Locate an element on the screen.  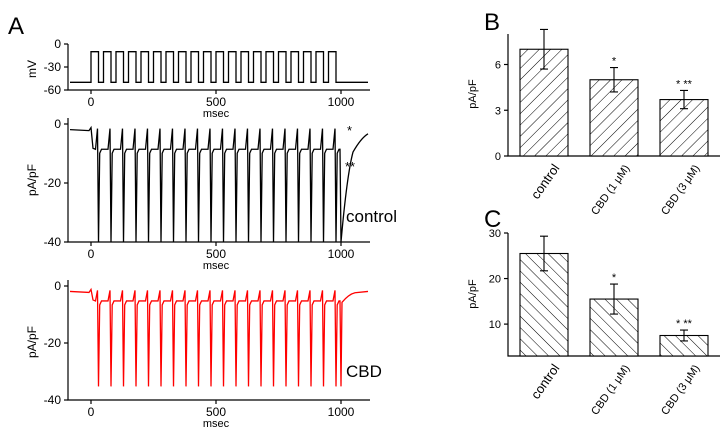
voltage-protocol-plot: 0 -30 -60 mV 0 500 1000 msec is located at coordinates (197, 78).